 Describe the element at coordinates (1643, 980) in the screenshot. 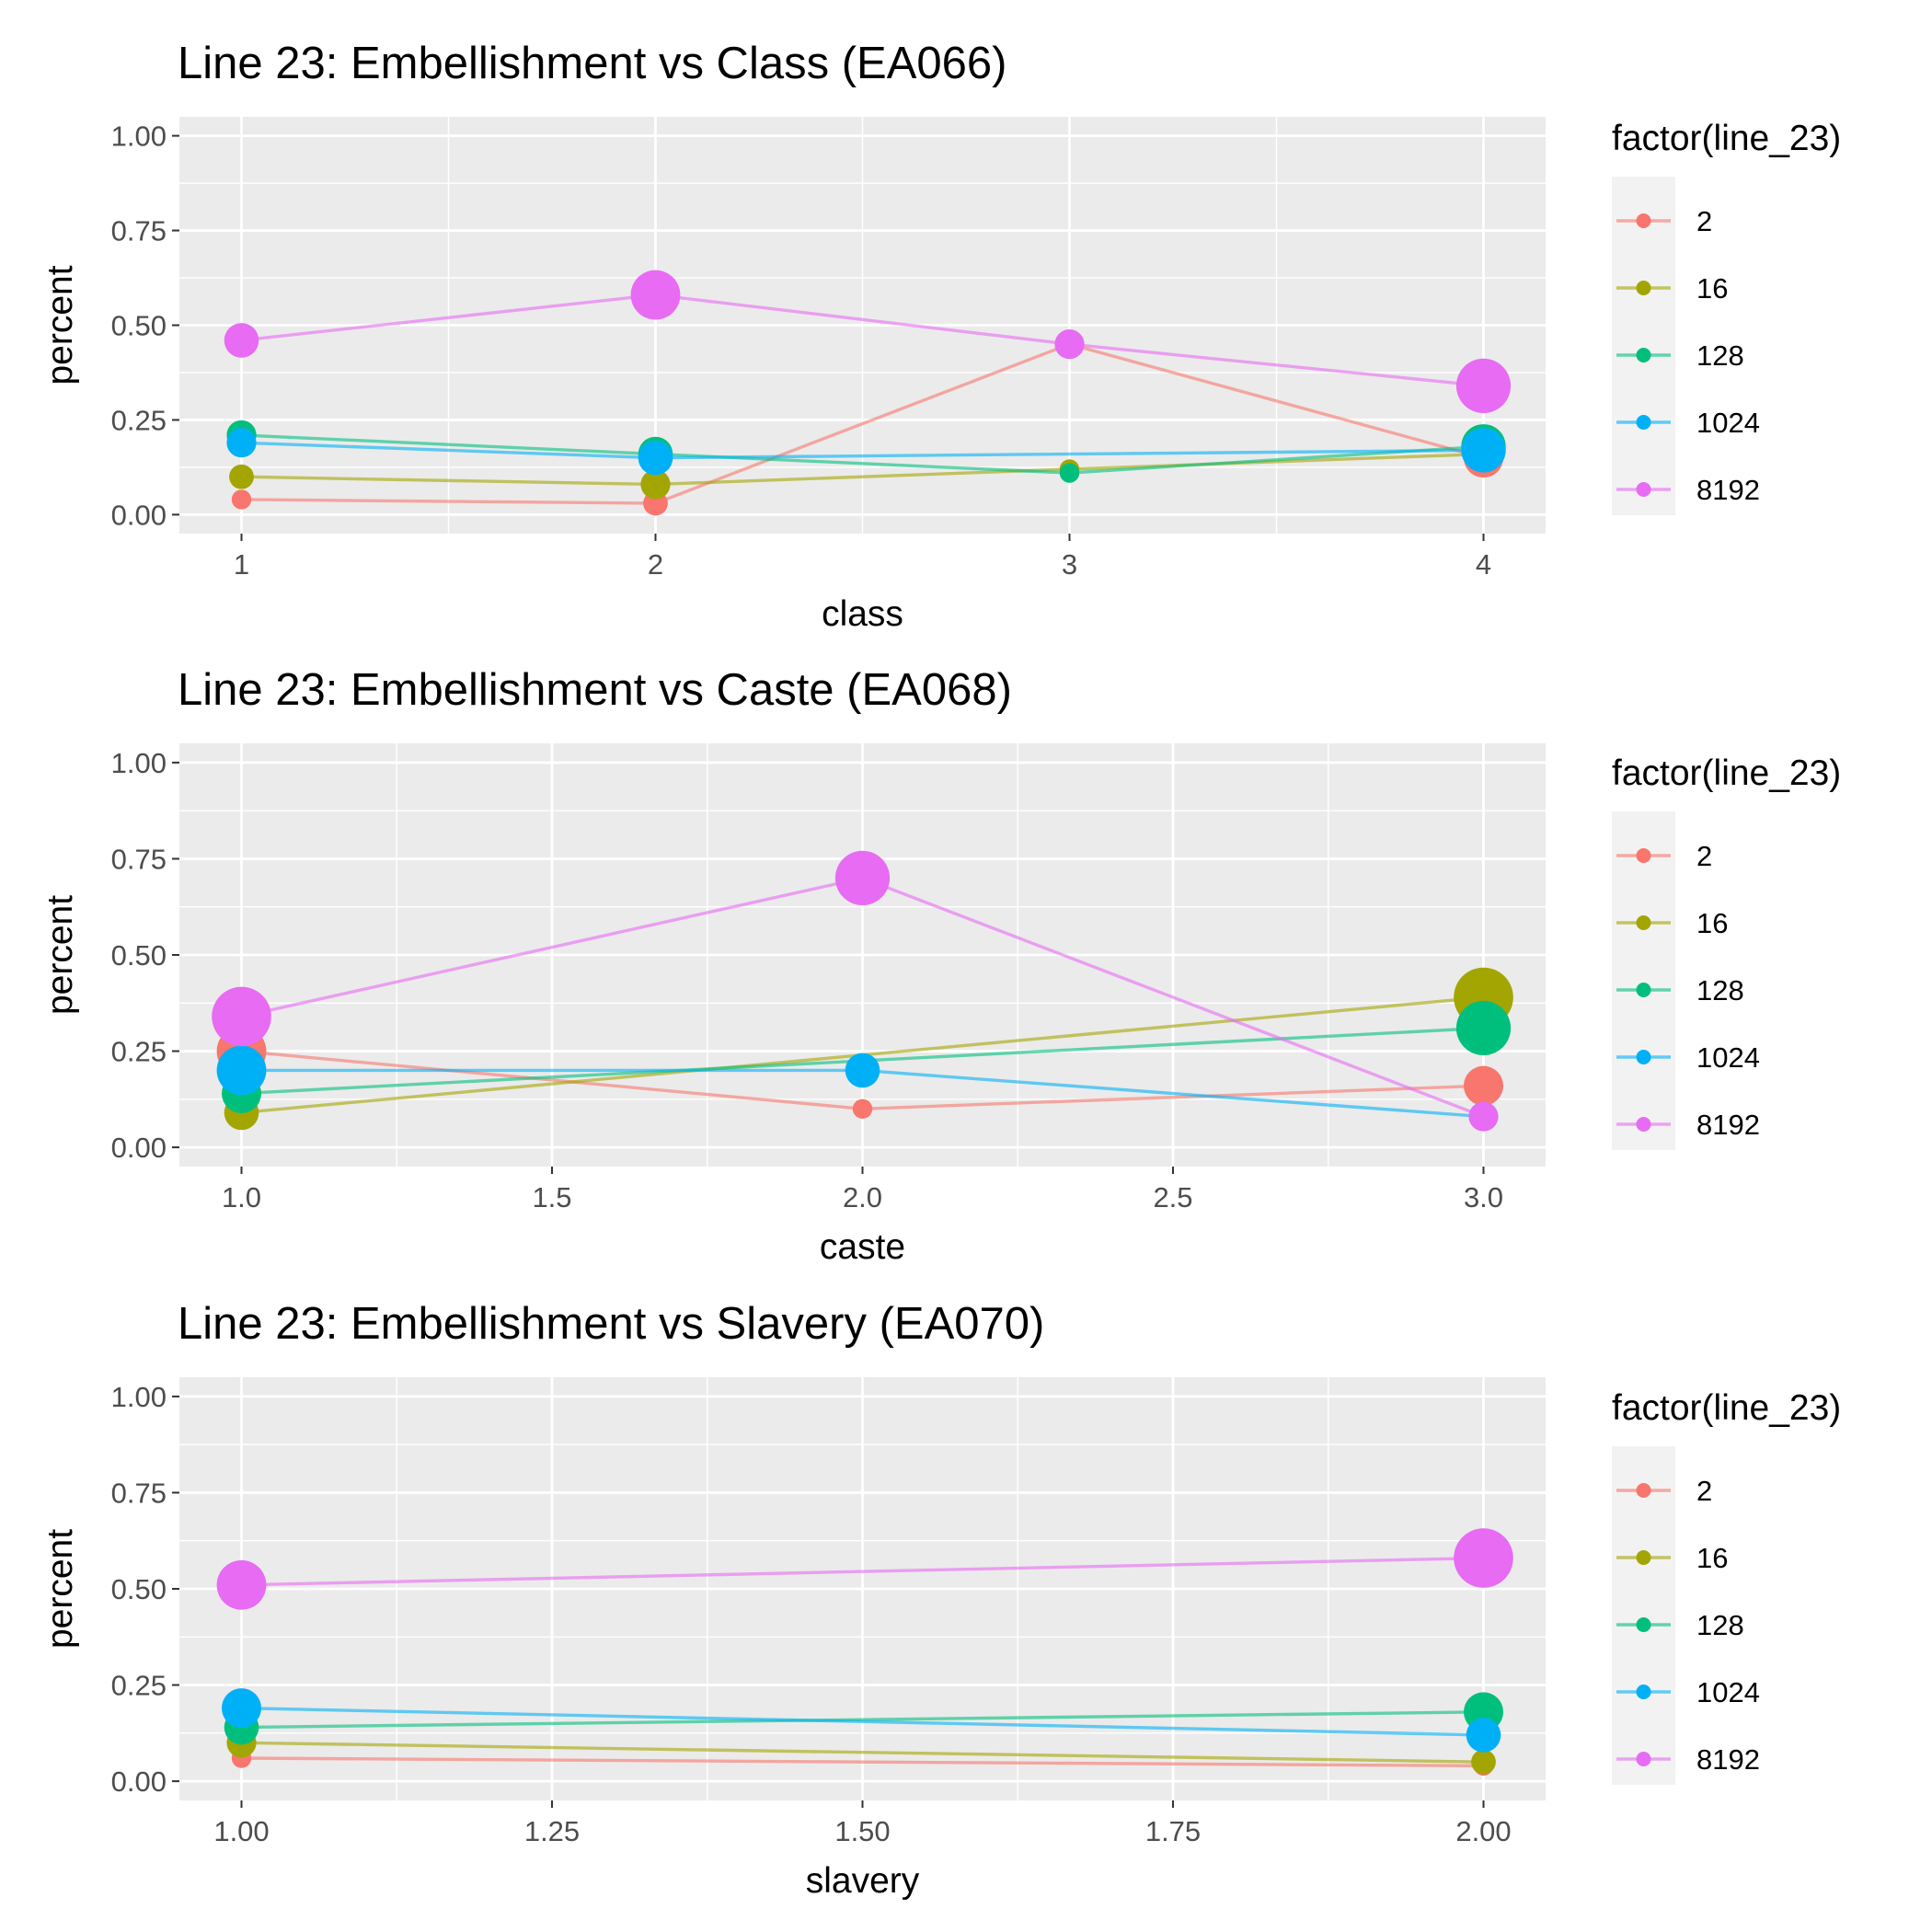

I see `legend-key-background` at that location.